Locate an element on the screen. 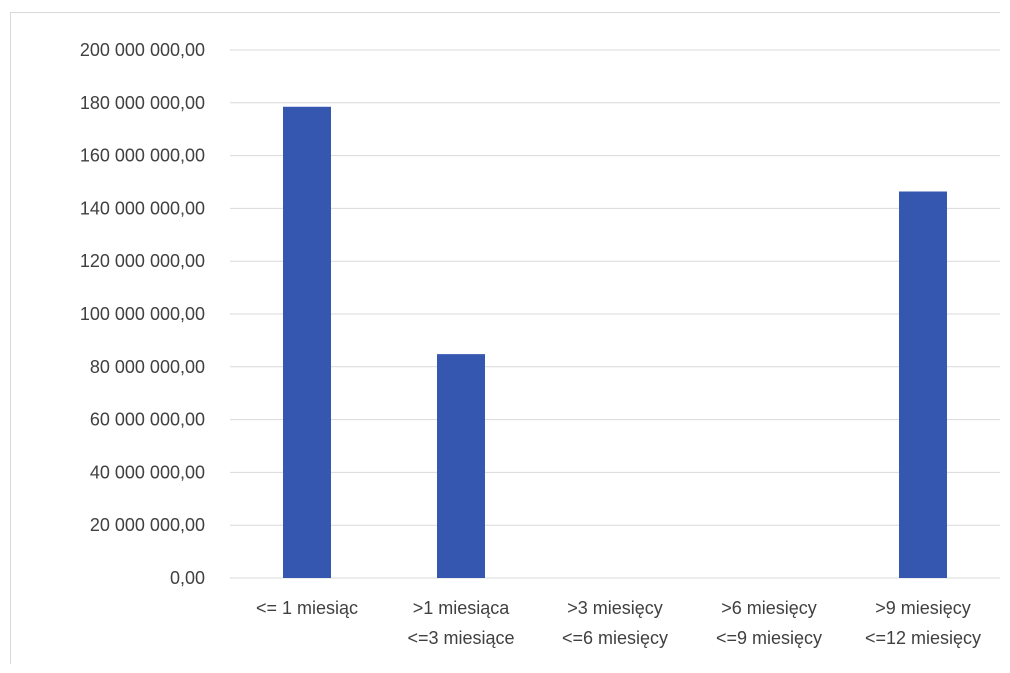 This screenshot has height=673, width=1010. x-category-label: >3 miesięcy <=6 miesięcy is located at coordinates (615, 623).